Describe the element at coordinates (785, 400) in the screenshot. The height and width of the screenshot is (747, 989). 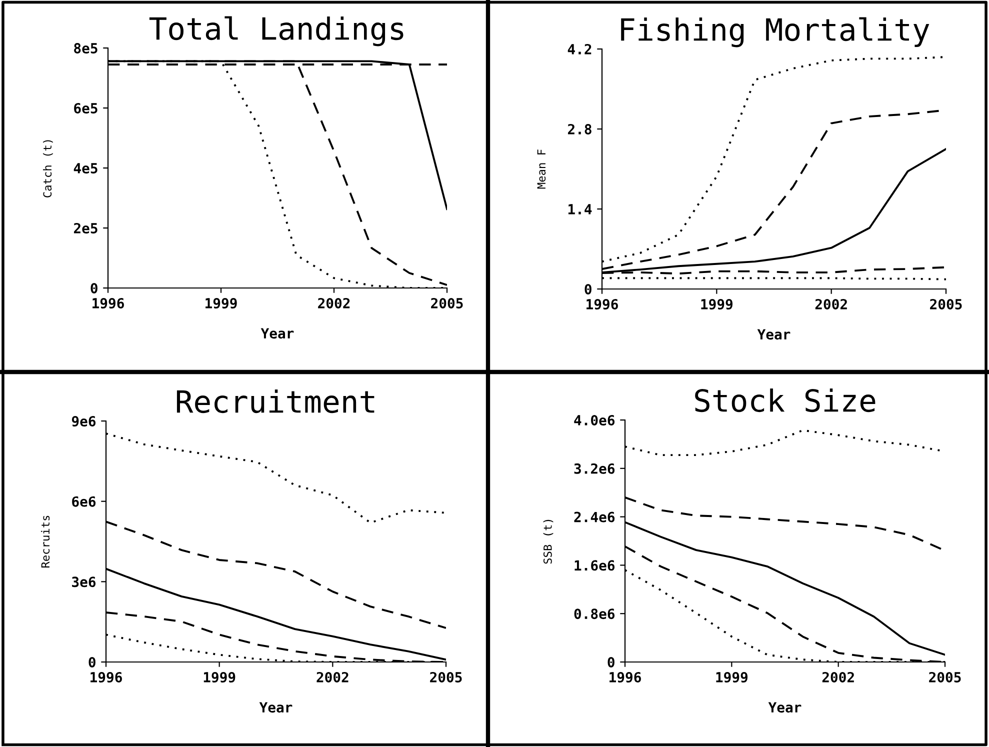
I see `chart-title: Stock Size` at that location.